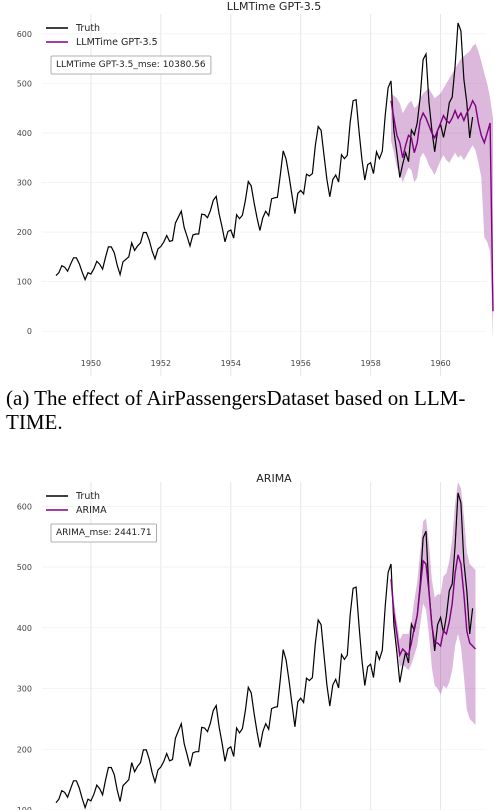 The height and width of the screenshot is (810, 498). Describe the element at coordinates (161, 363) in the screenshot. I see `x-tick-label: 1952` at that location.